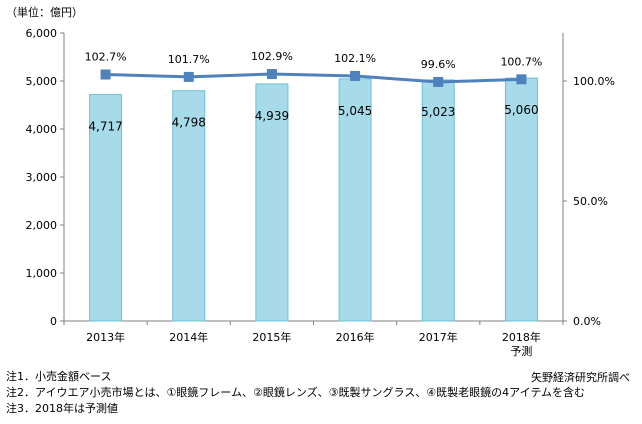  Describe the element at coordinates (271, 337) in the screenshot. I see `x-tick-label: 2015年` at that location.